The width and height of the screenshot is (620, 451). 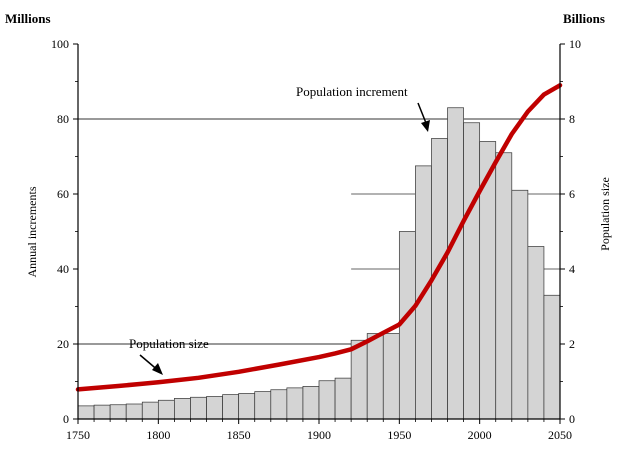 I want to click on y-right-tick-label-2: 2, so click(x=572, y=344).